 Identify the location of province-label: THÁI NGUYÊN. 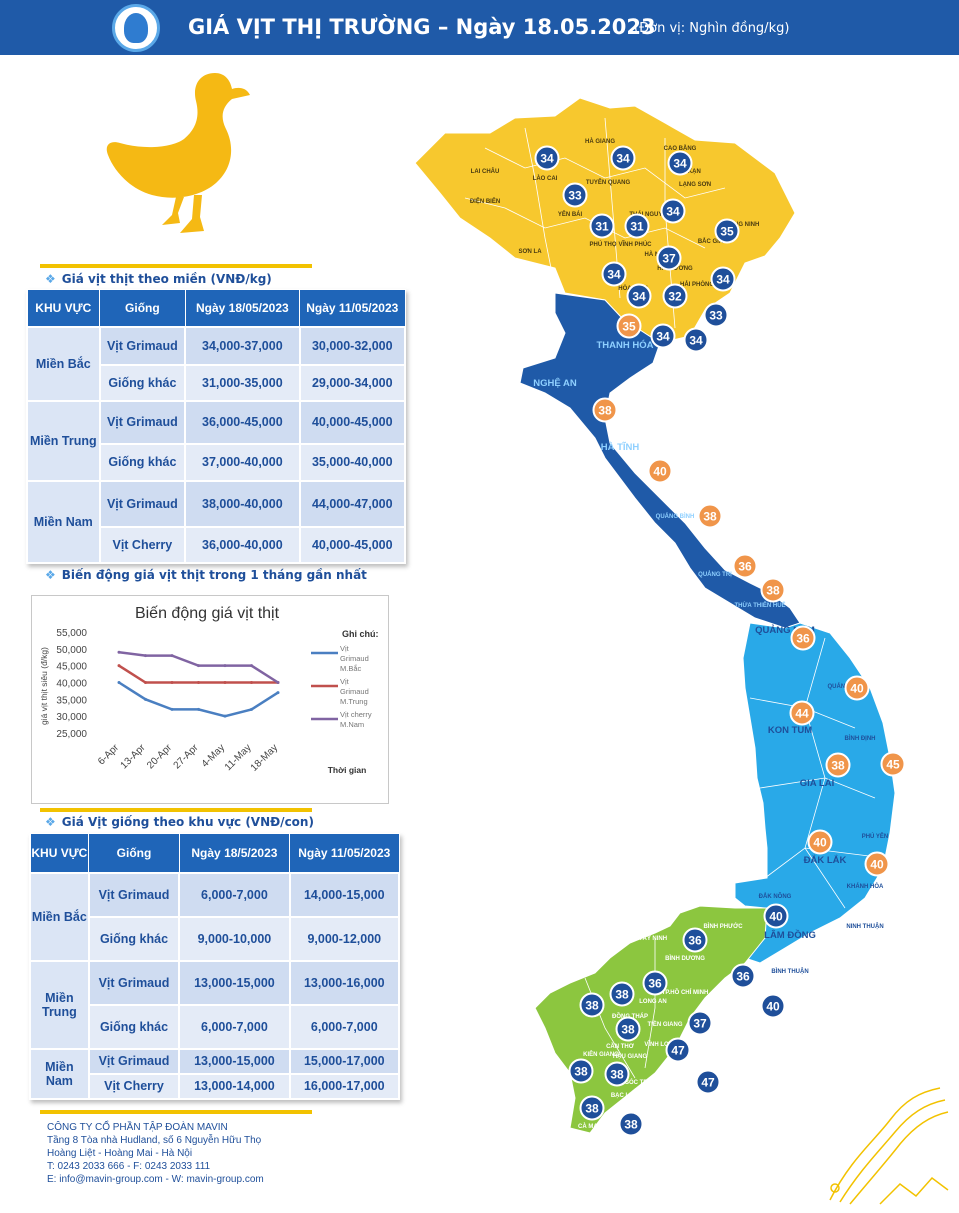
(649, 214).